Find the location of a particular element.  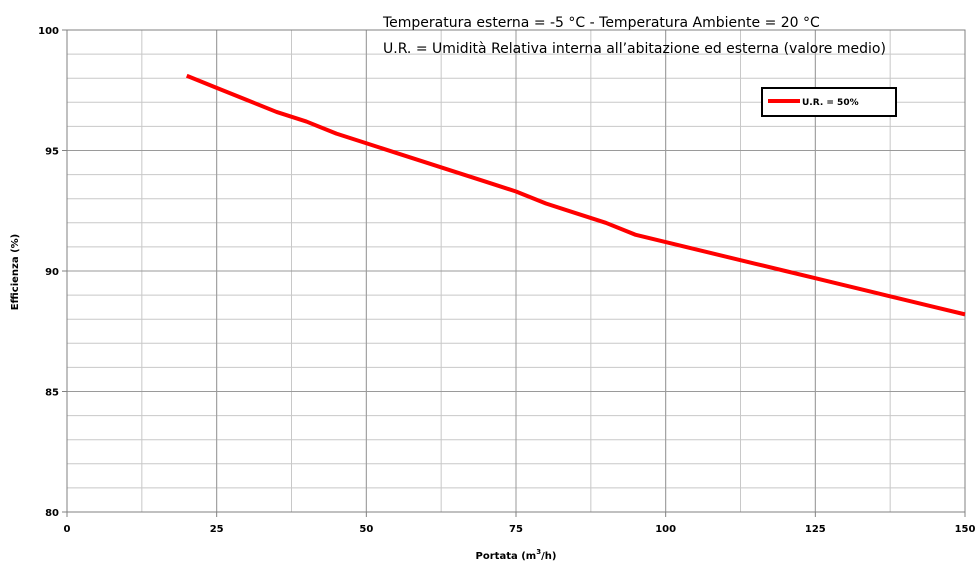

x-tick-label: 75 is located at coordinates (516, 529).